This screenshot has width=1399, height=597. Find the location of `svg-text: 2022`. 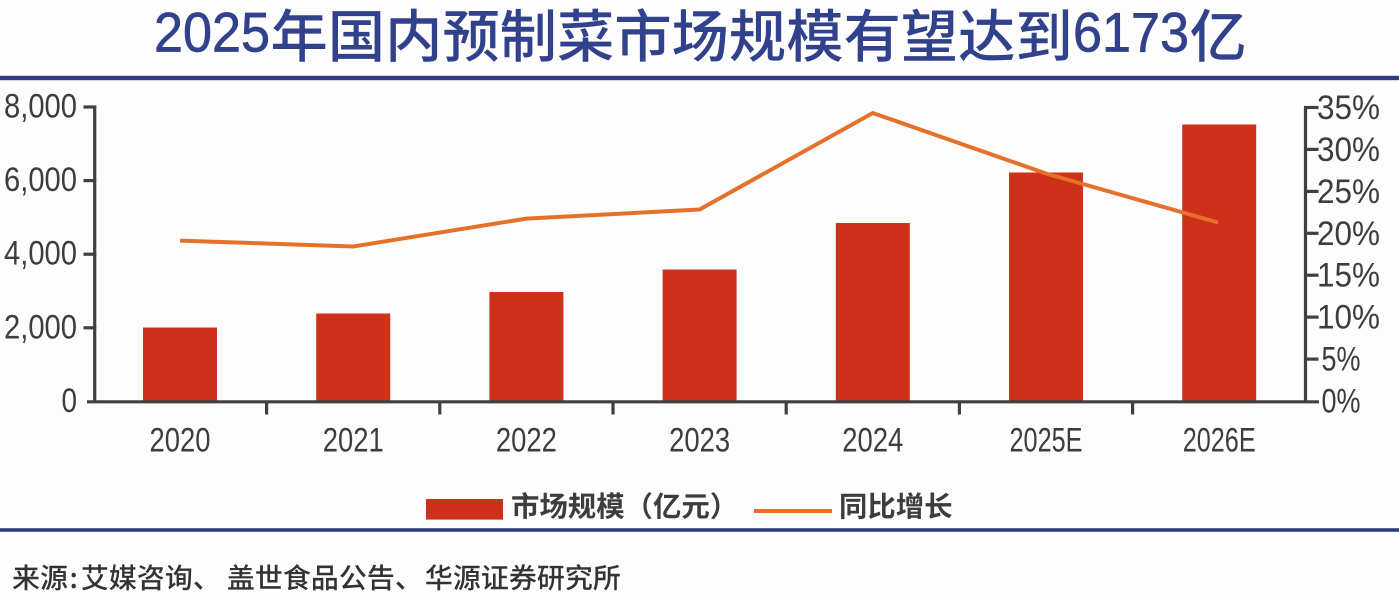

svg-text: 2022 is located at coordinates (526, 441).